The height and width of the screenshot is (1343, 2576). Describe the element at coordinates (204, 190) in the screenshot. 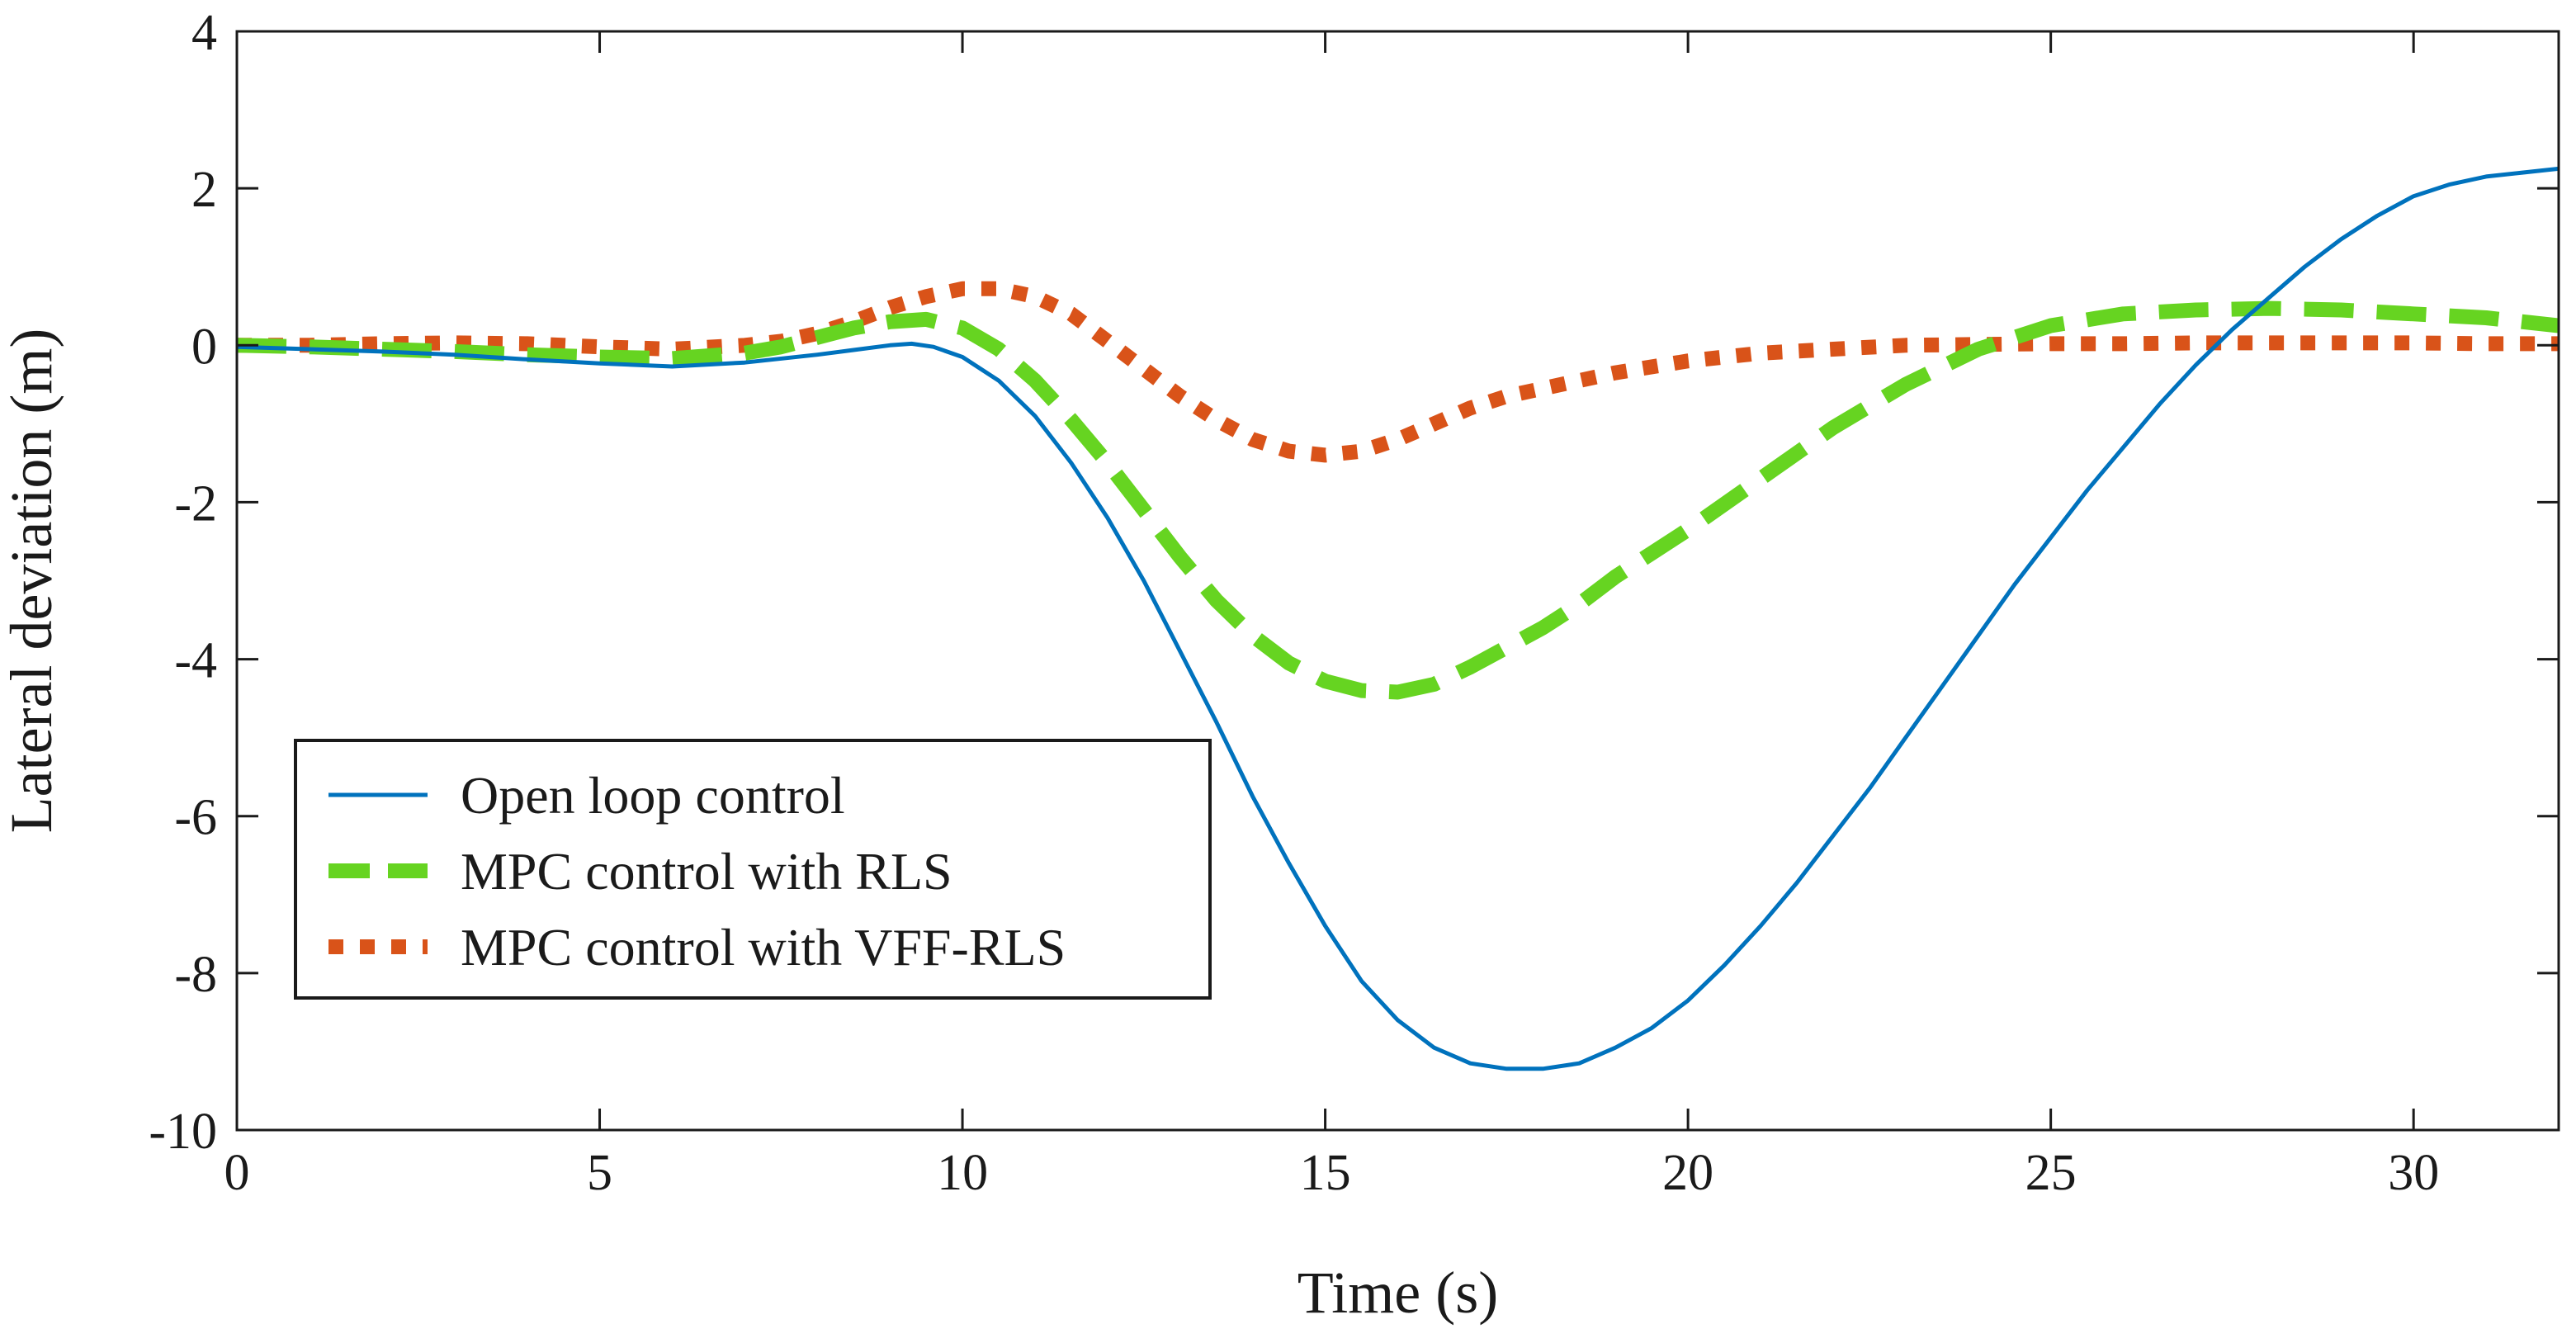

I see `y-tick-label: 2` at that location.